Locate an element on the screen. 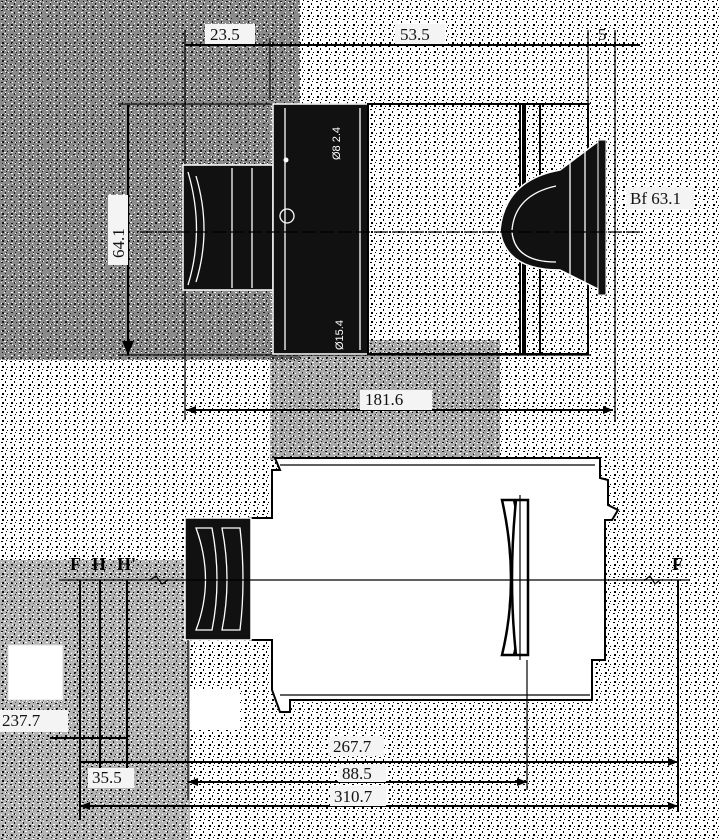 Image resolution: width=720 pixels, height=840 pixels. dim-label-23-5: 23.5 is located at coordinates (225, 34).